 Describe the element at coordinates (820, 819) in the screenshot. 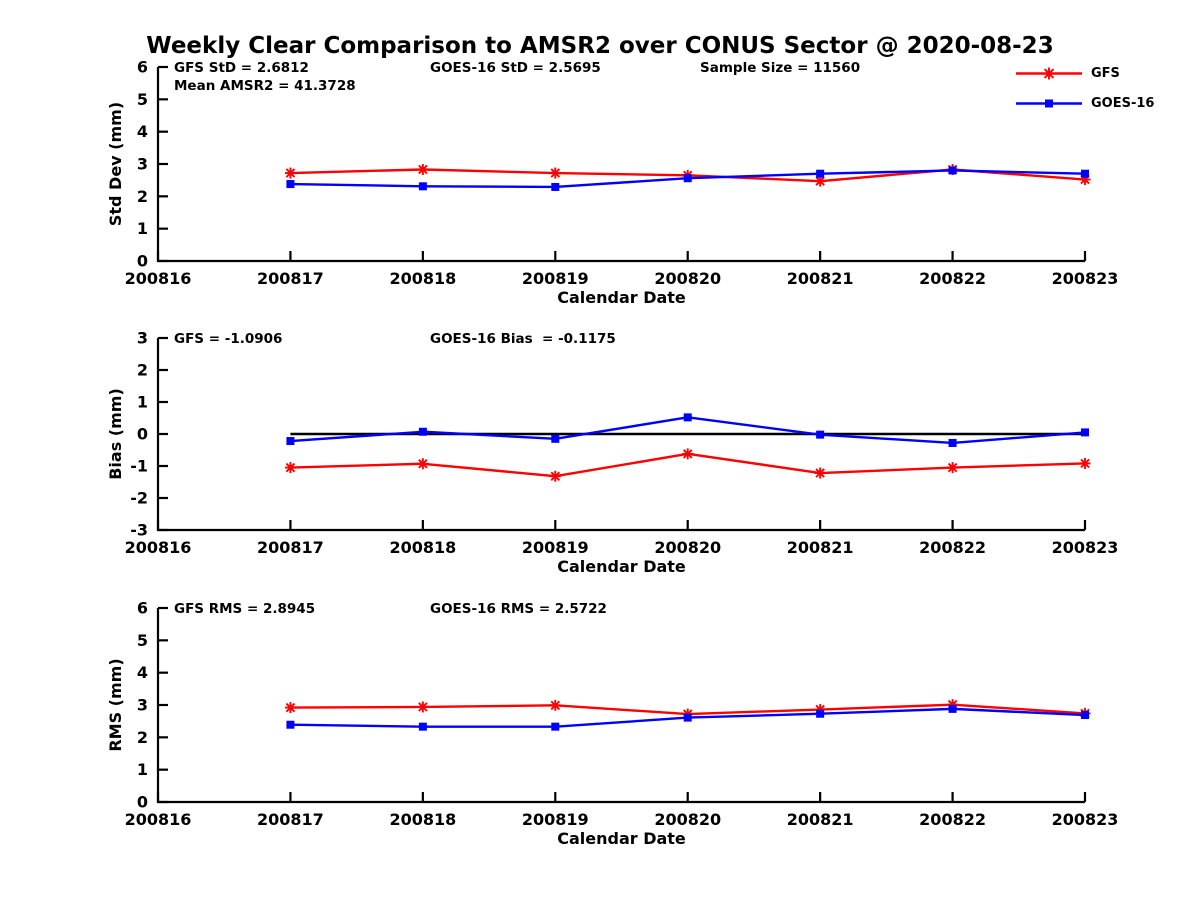

I see `rms-x-tick-label: 200821` at that location.